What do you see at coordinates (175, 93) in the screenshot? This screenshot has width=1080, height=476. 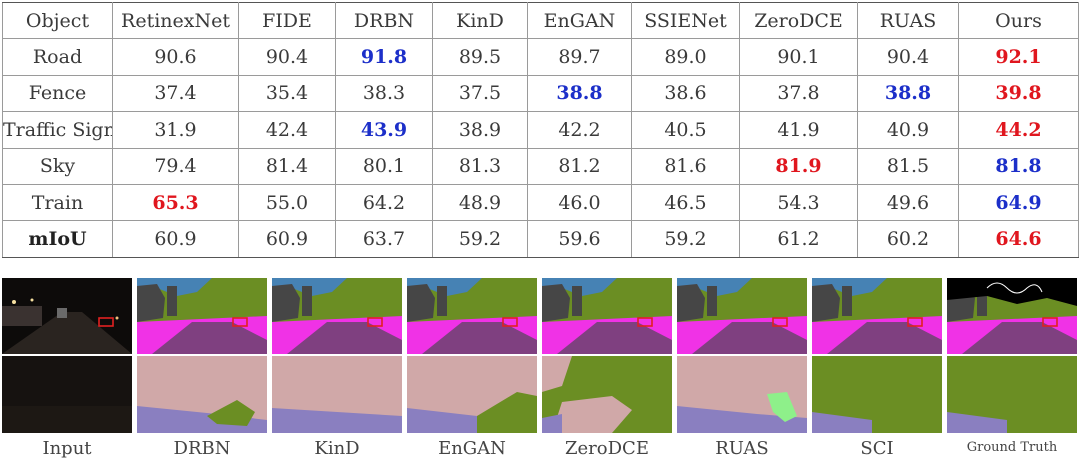 I see `value-cell: 37.4` at bounding box center [175, 93].